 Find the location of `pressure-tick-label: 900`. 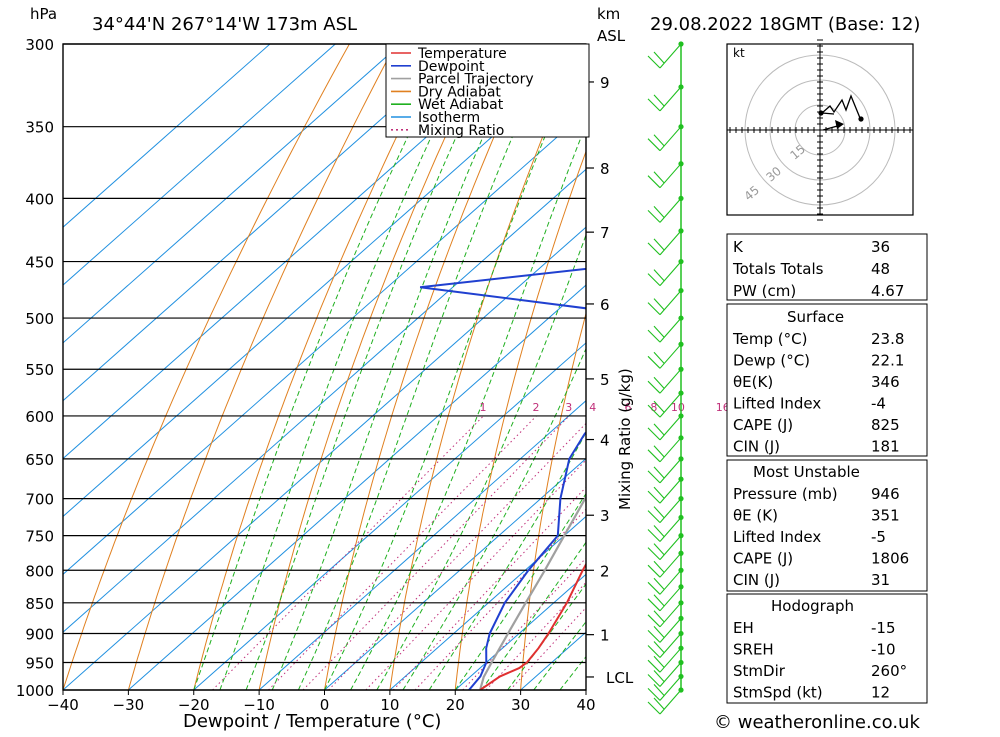

pressure-tick-label: 900 is located at coordinates (39, 634).